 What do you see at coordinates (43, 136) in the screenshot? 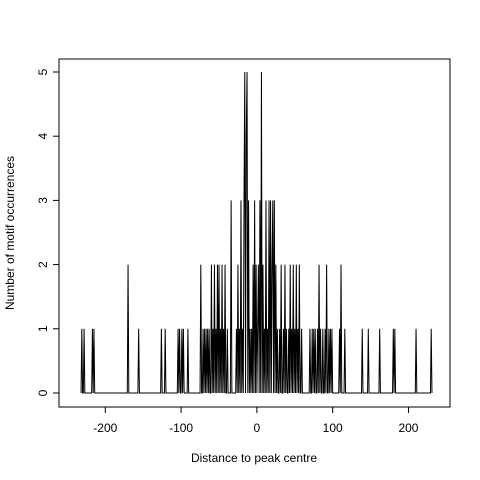
I see `y-tick-label: 4` at bounding box center [43, 136].